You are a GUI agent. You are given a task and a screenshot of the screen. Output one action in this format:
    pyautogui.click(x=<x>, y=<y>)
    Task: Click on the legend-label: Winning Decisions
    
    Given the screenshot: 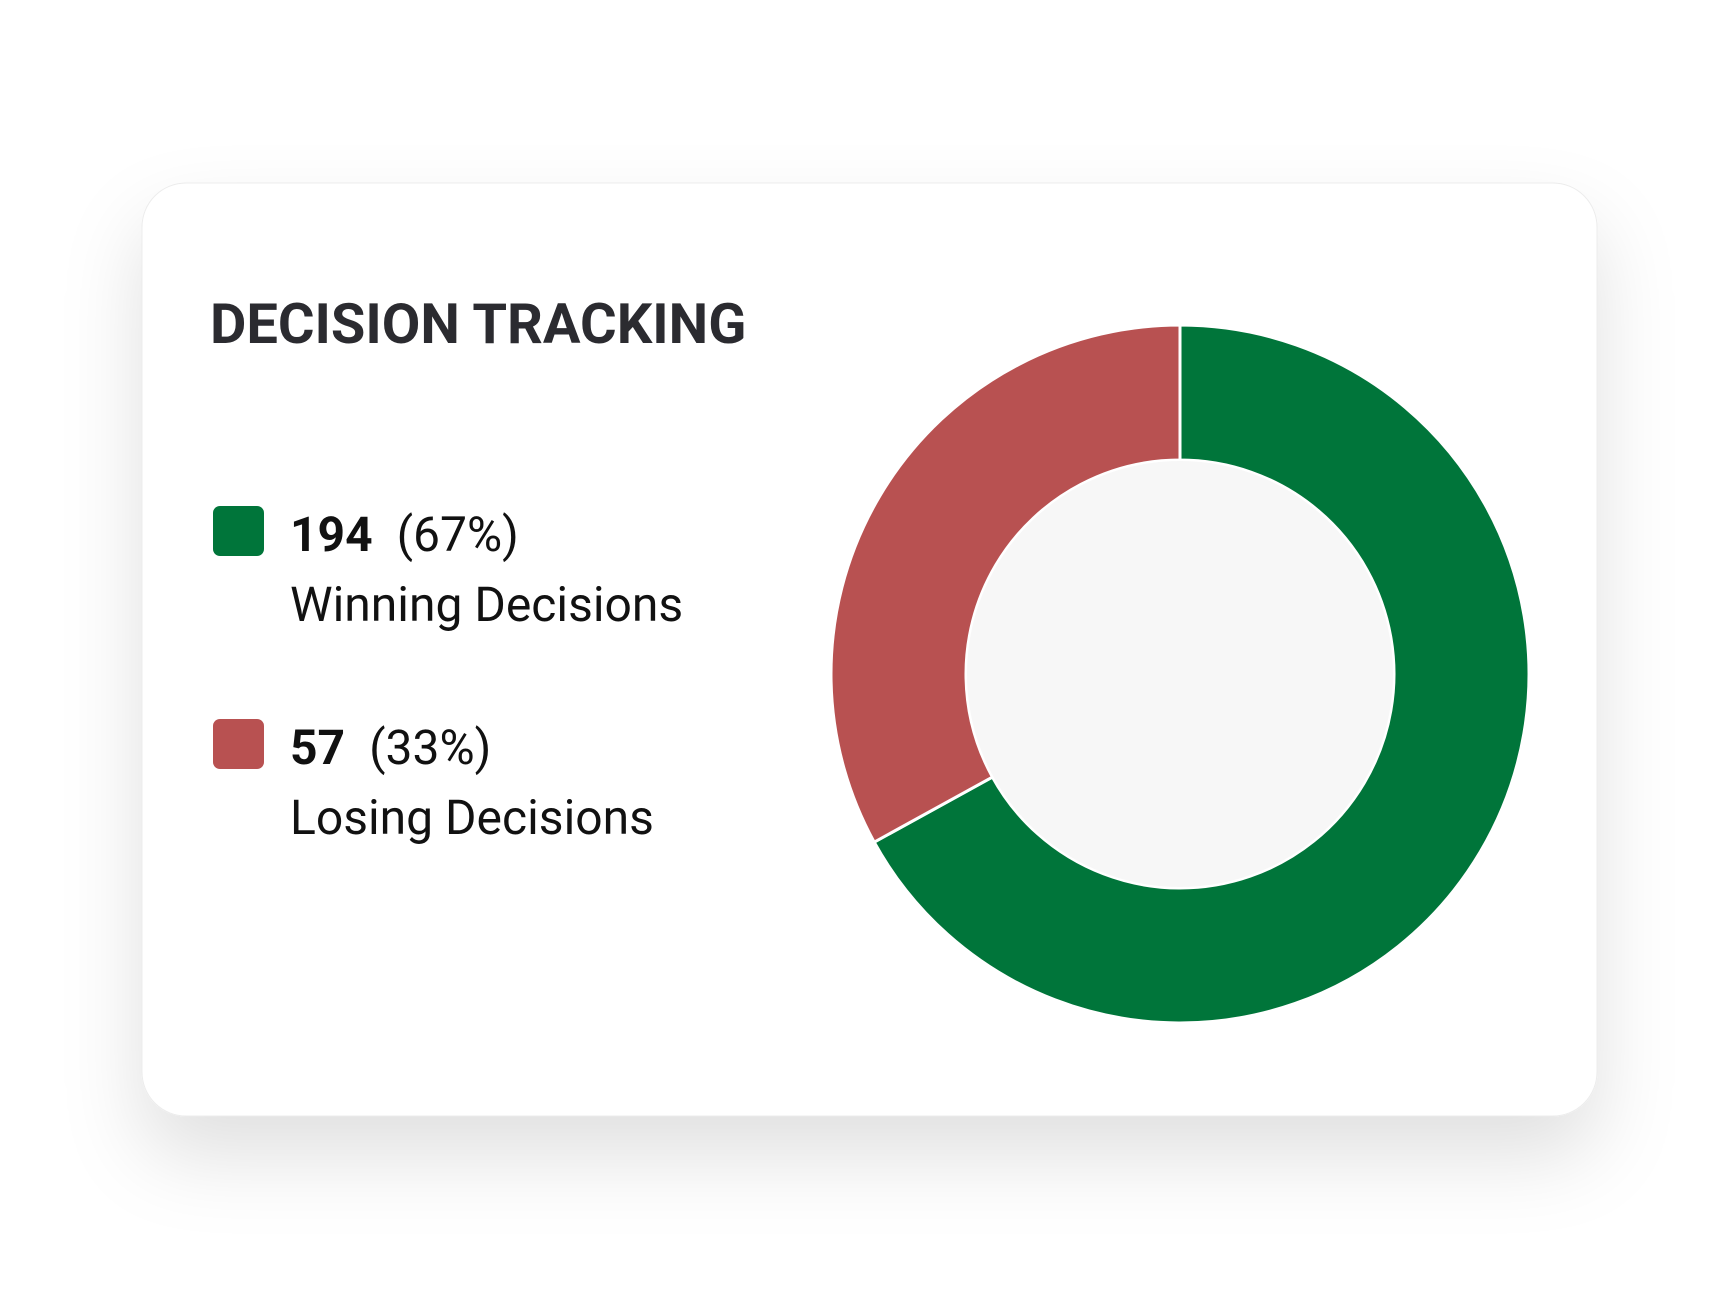 What is the action you would take?
    pyautogui.click(x=486, y=604)
    